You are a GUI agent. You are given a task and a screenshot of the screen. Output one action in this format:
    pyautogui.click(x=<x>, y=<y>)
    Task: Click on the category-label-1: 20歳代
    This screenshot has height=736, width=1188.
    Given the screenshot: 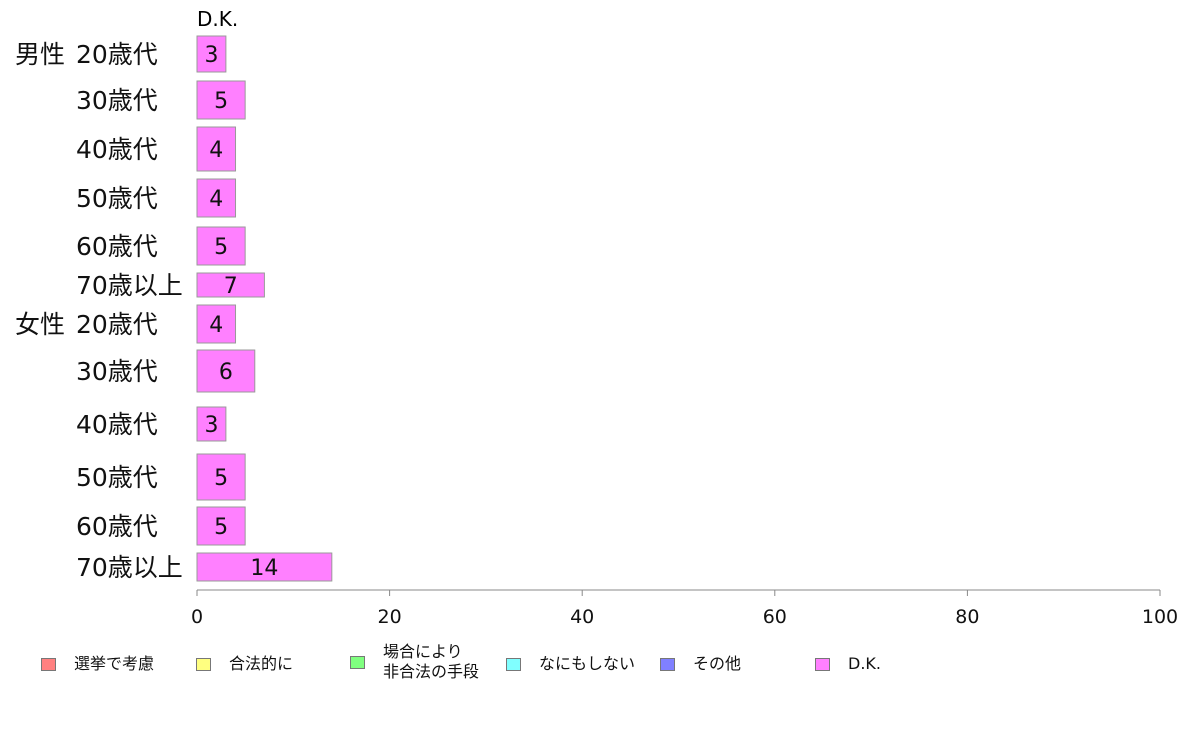 What is the action you would take?
    pyautogui.click(x=117, y=54)
    